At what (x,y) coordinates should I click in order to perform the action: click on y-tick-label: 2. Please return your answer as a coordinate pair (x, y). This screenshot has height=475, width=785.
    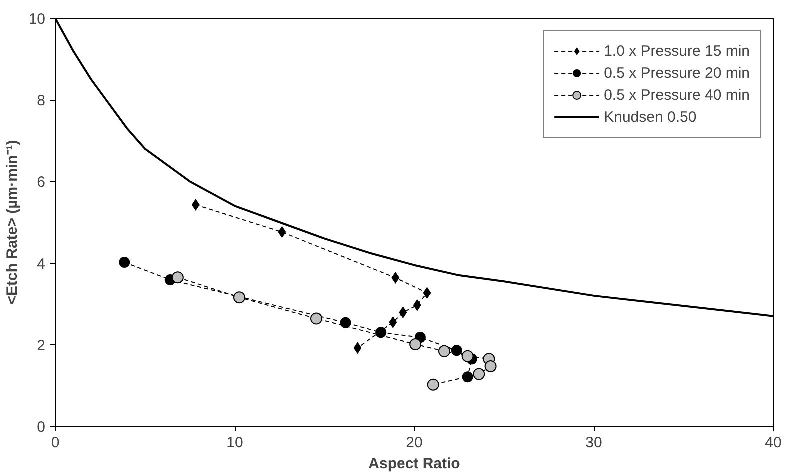
    Looking at the image, I should click on (41, 345).